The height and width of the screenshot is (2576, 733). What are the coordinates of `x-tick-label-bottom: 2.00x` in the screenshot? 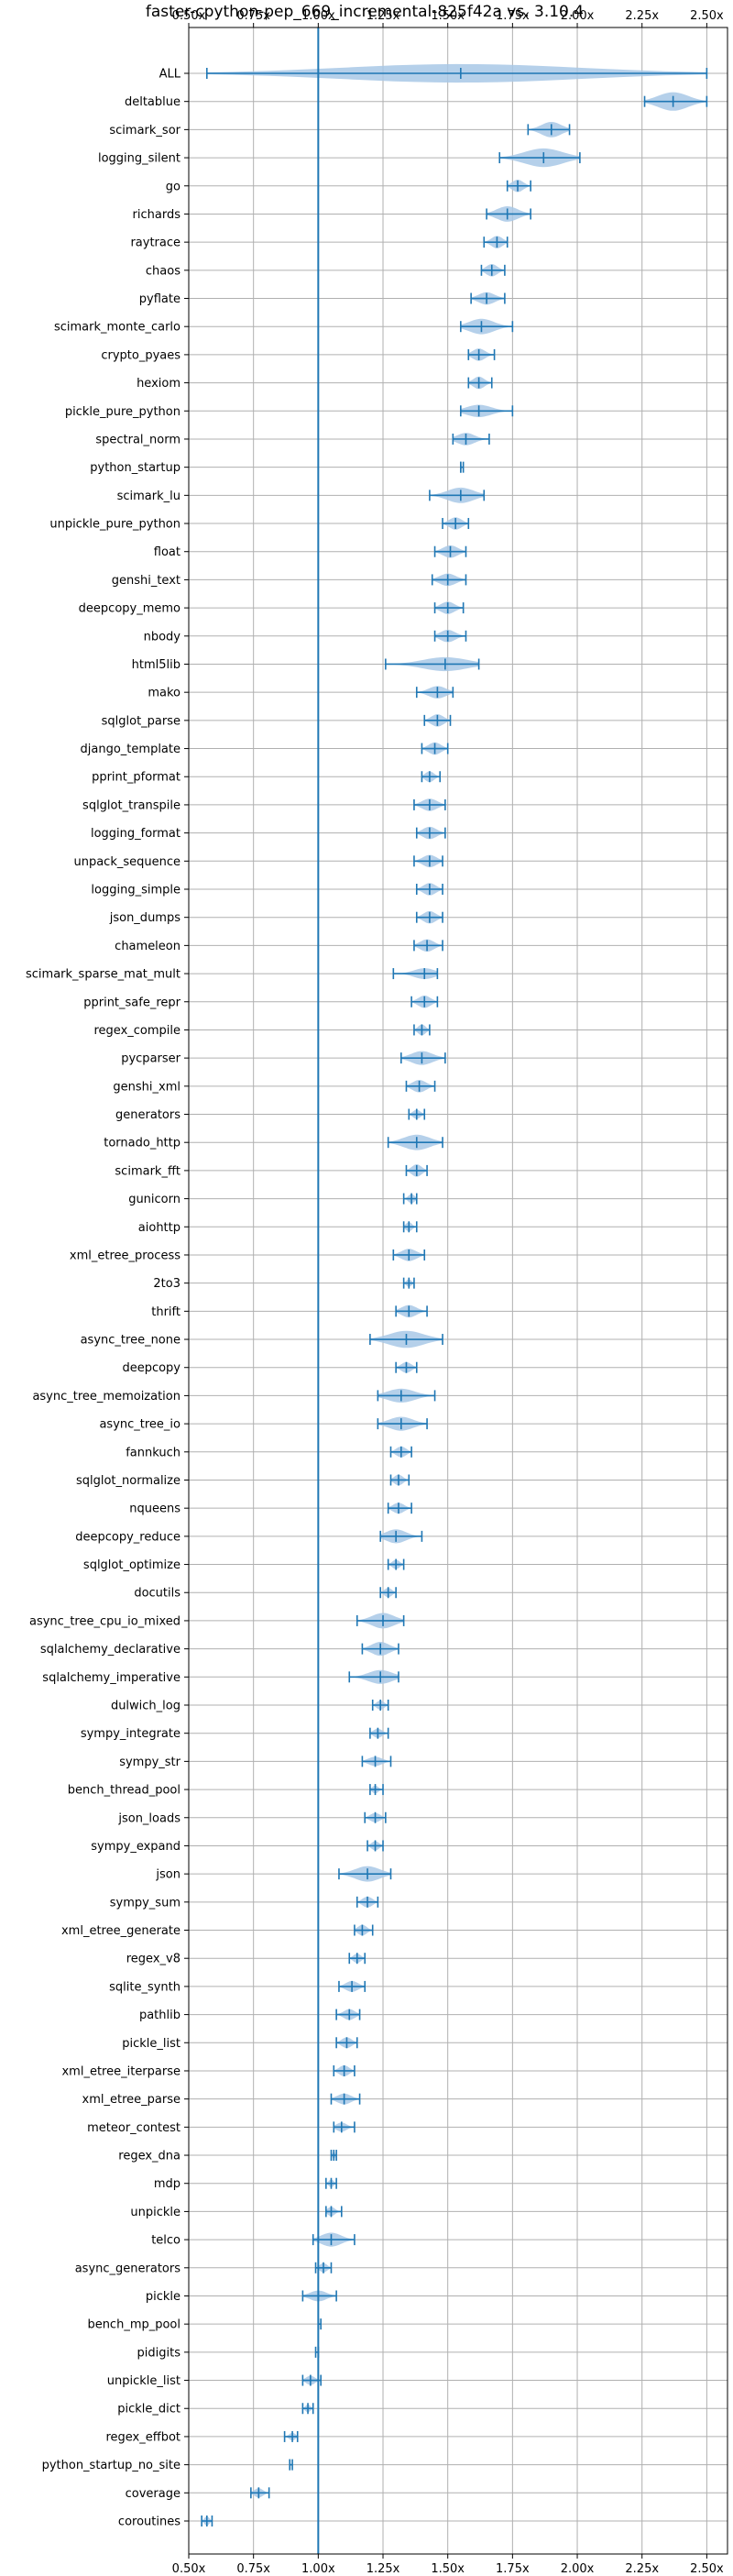 It's located at (578, 2569).